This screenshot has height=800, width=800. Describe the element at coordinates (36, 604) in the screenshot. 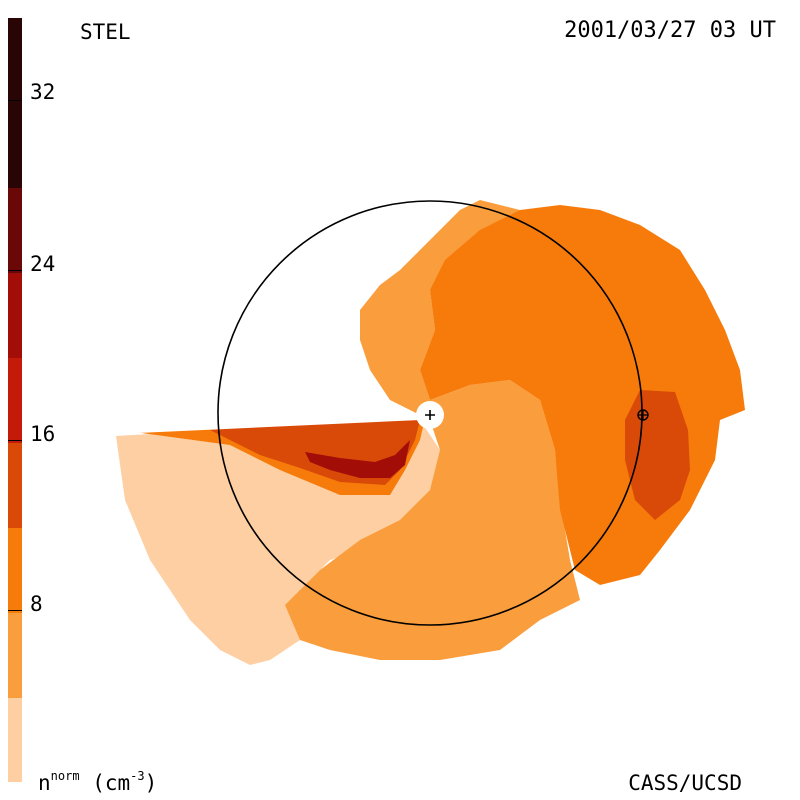

I see `colorbar-tick-label: 8` at that location.